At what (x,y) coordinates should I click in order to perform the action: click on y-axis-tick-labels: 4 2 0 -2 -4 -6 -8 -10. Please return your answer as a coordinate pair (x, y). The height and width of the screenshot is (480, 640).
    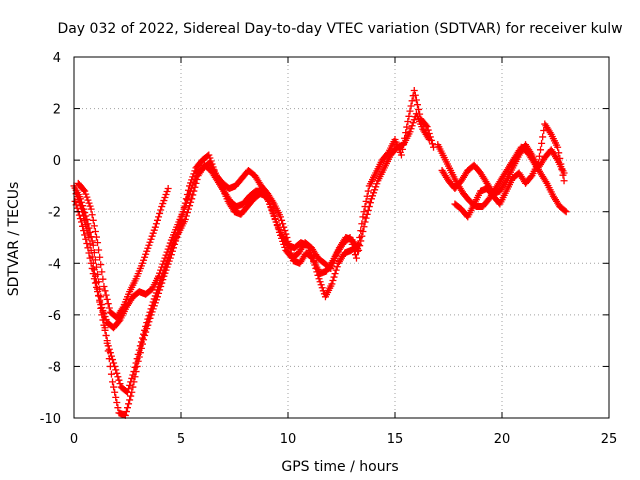
    Looking at the image, I should click on (50, 239).